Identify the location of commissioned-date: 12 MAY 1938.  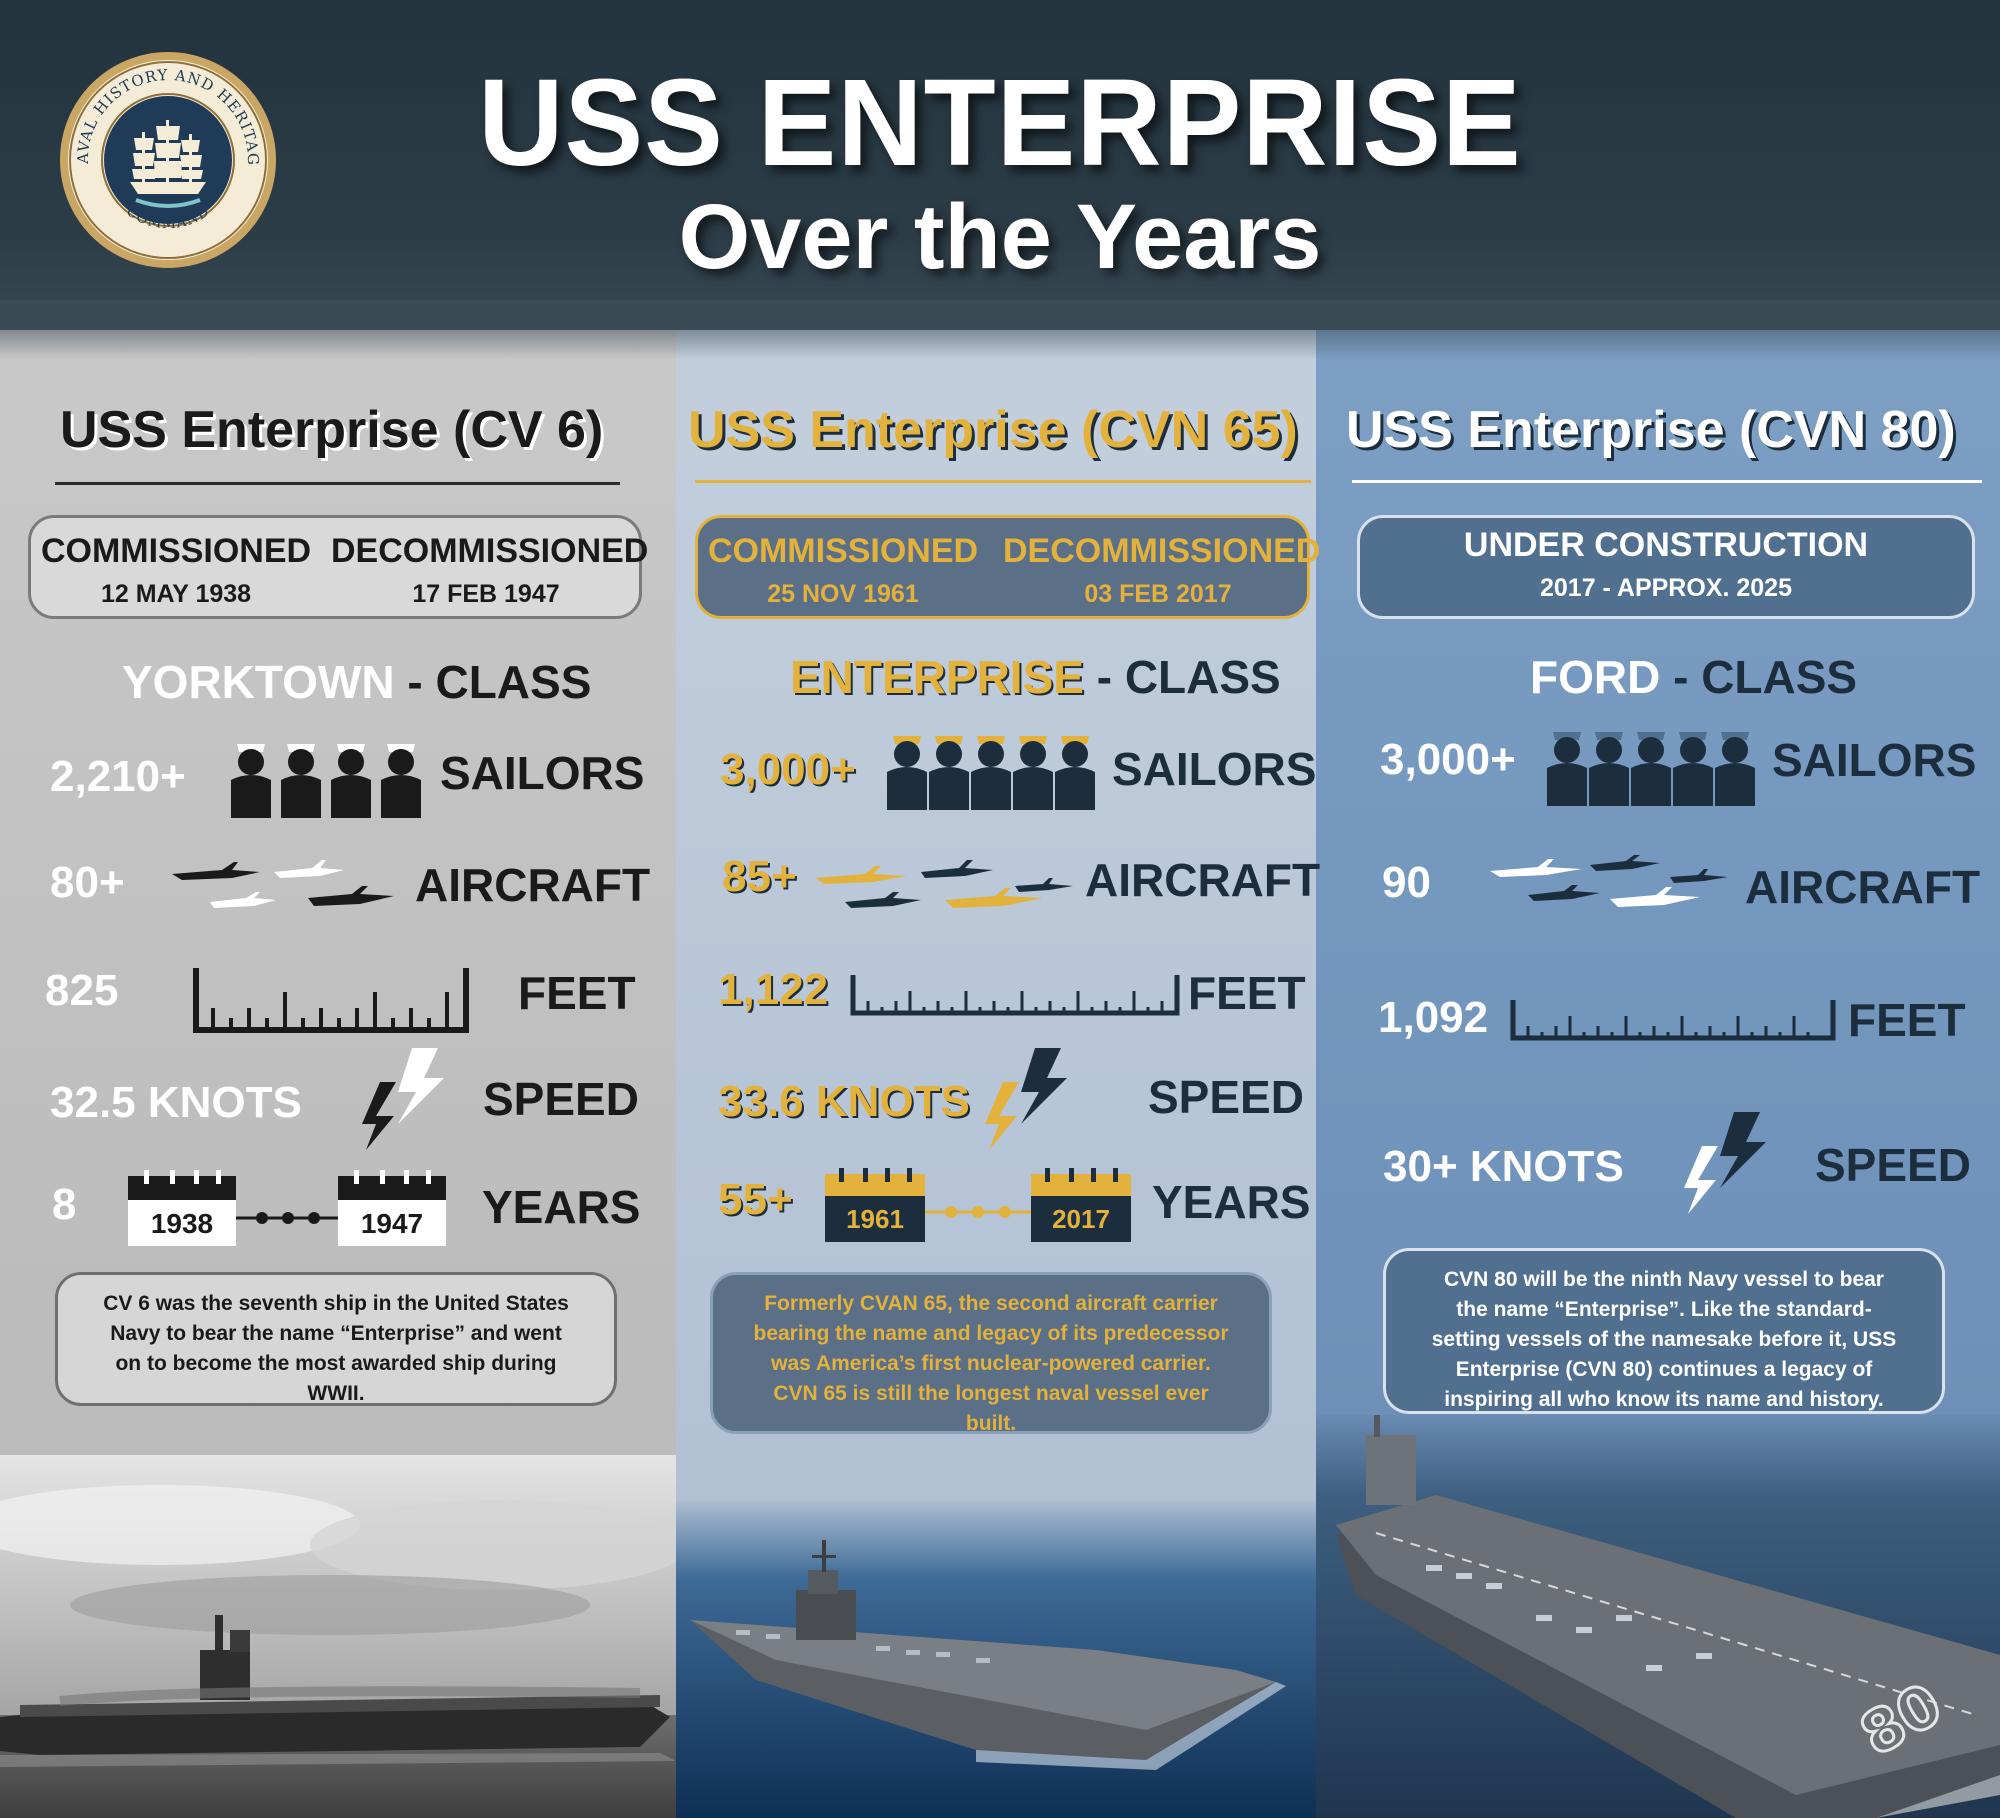
(176, 594).